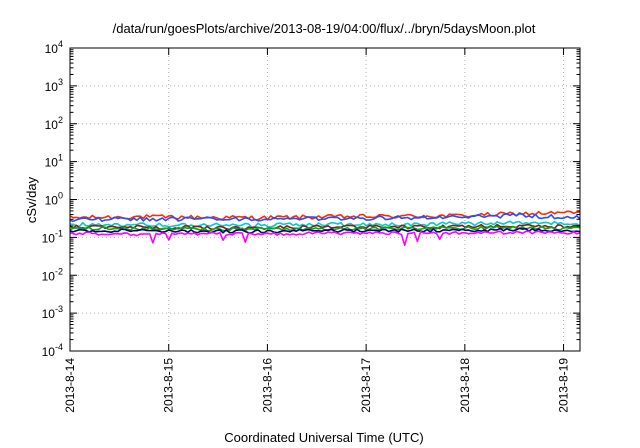  Describe the element at coordinates (54, 47) in the screenshot. I see `y-tick-label: 10⁴` at that location.